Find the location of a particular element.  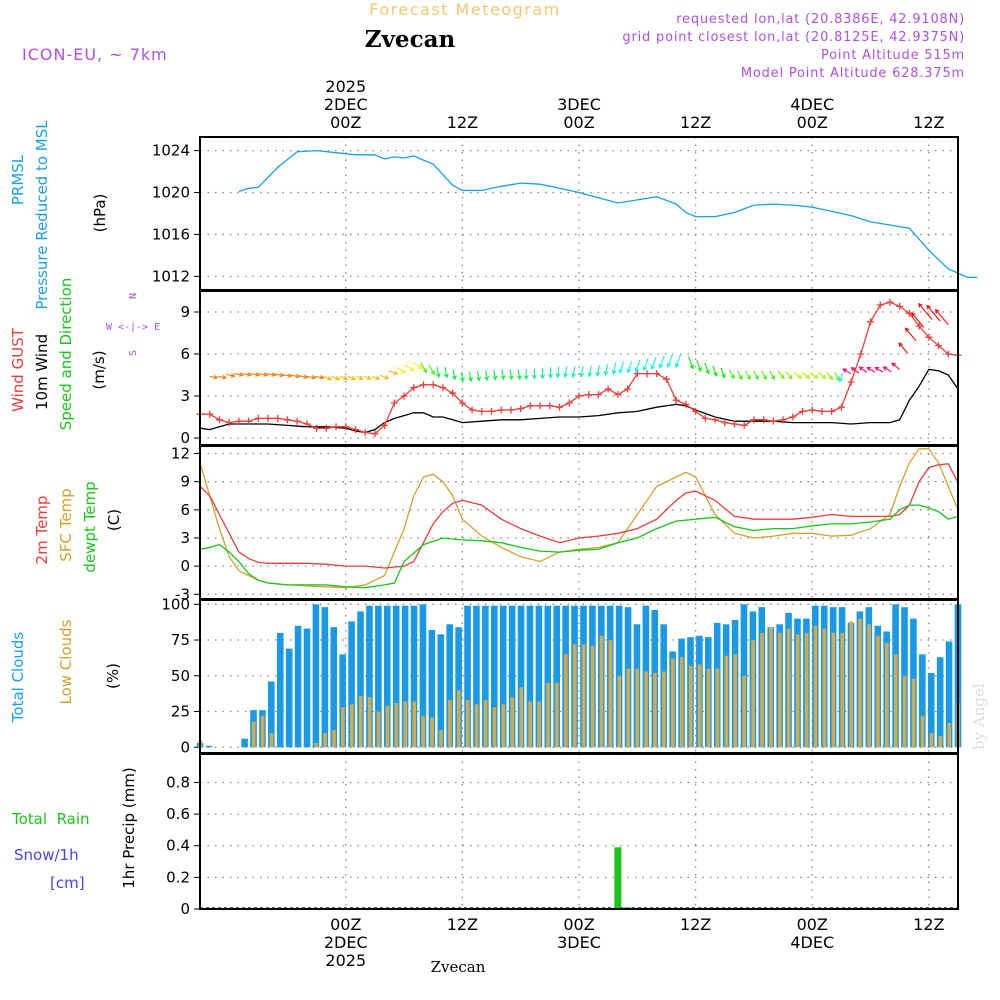

y-tick-label: 0 is located at coordinates (185, 747).